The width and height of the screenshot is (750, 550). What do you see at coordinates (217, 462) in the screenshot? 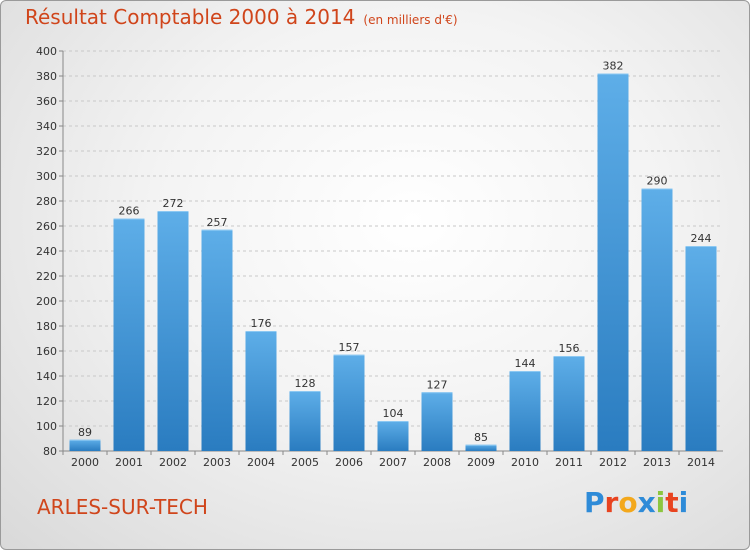
I see `x-tick-label: 2003` at bounding box center [217, 462].